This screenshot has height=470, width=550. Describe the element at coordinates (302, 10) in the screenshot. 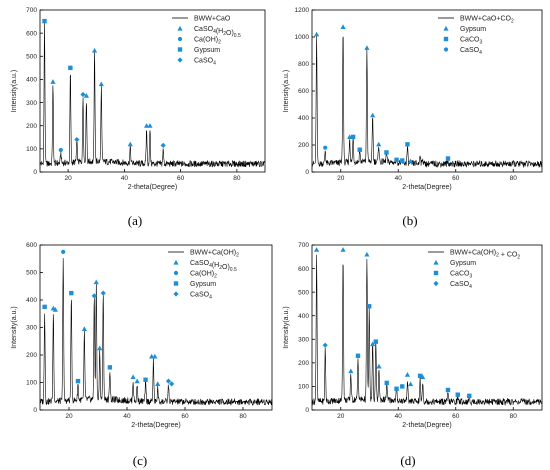

I see `y-tick-label: 1200` at that location.